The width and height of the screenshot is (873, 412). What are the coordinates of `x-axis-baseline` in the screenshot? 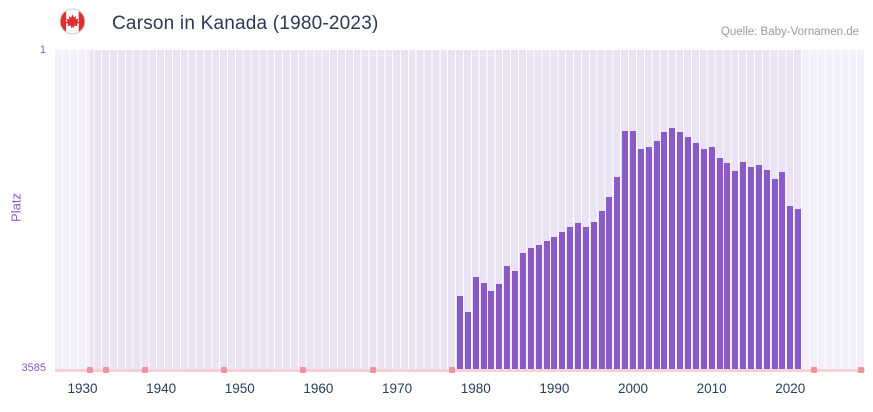 It's located at (460, 370).